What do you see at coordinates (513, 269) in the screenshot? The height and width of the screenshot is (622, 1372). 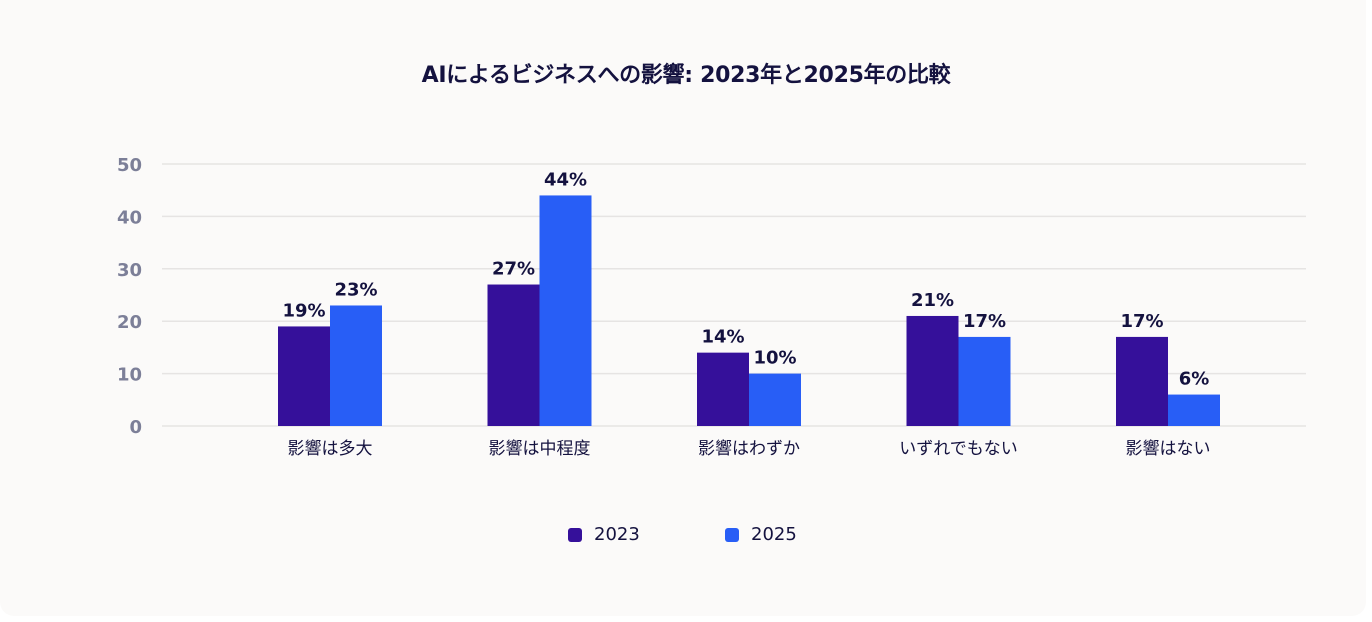 I see `data-label: 27%` at bounding box center [513, 269].